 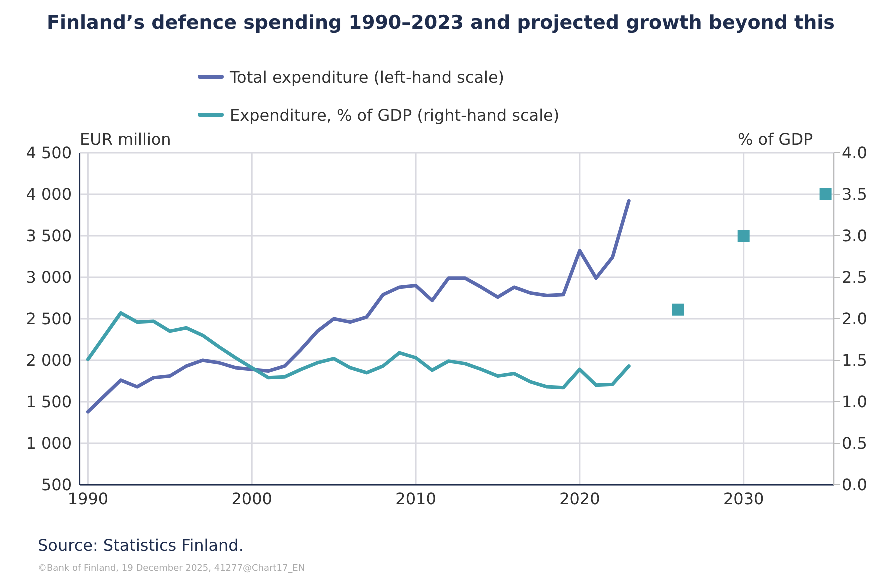 I want to click on y-tick-label: 2 000, so click(x=49, y=360).